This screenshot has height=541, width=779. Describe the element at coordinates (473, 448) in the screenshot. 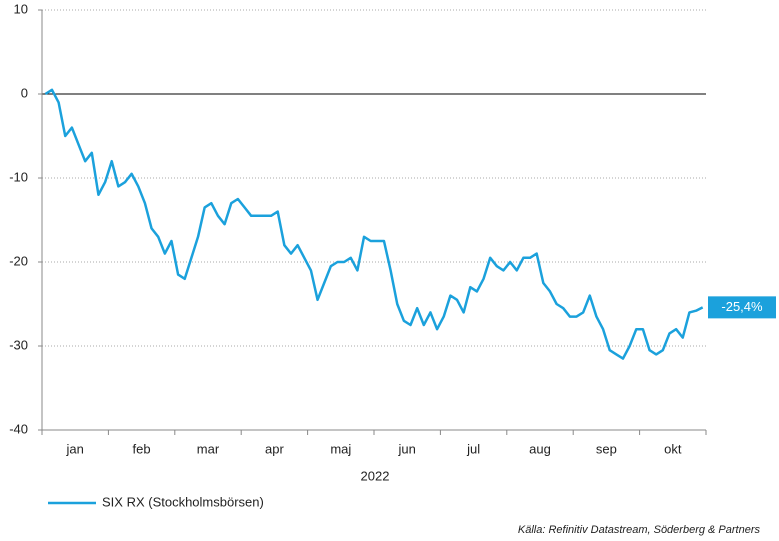

I see `x-tick-label: jul` at that location.